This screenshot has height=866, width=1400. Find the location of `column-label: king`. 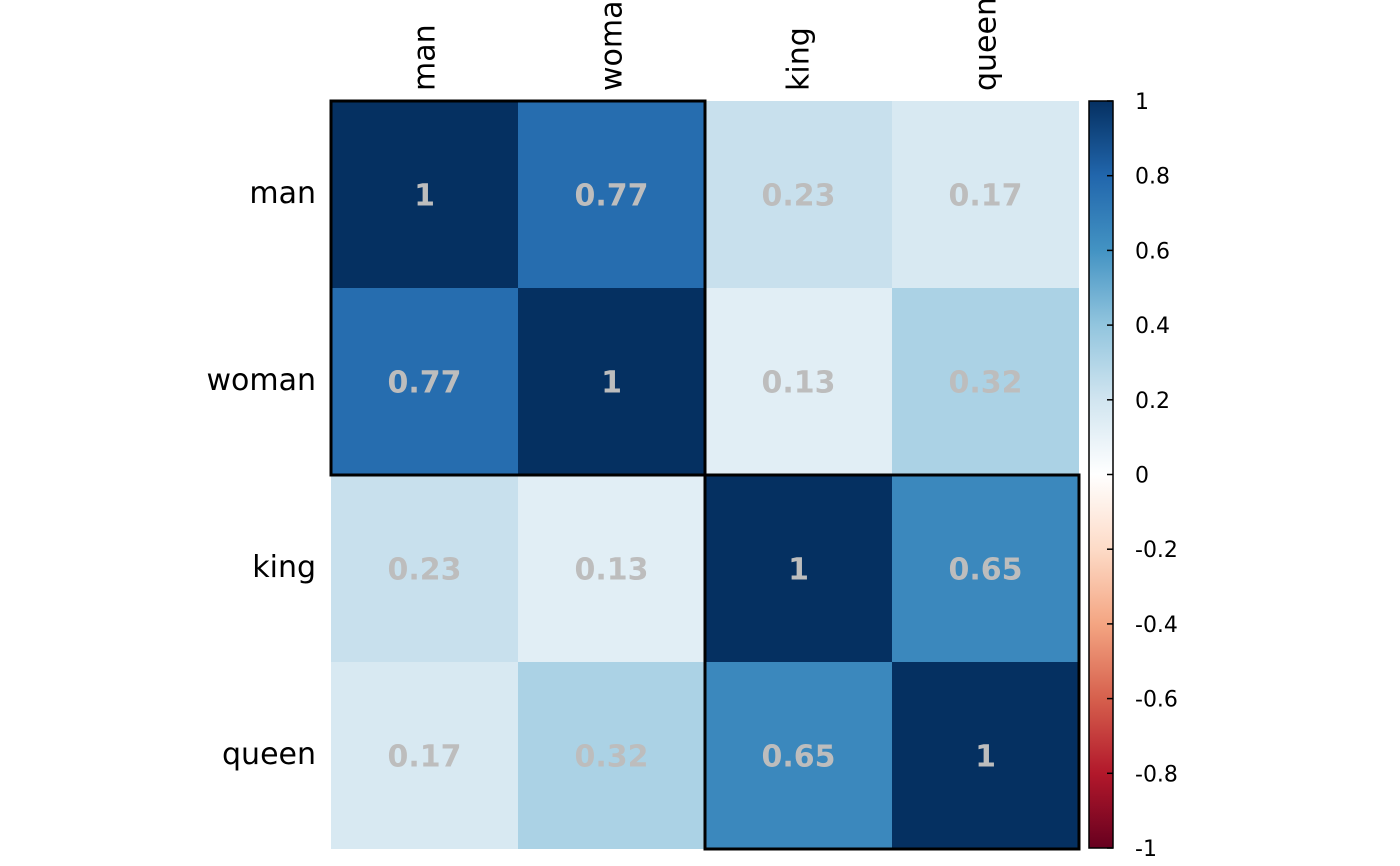

column-label: king is located at coordinates (799, 59).